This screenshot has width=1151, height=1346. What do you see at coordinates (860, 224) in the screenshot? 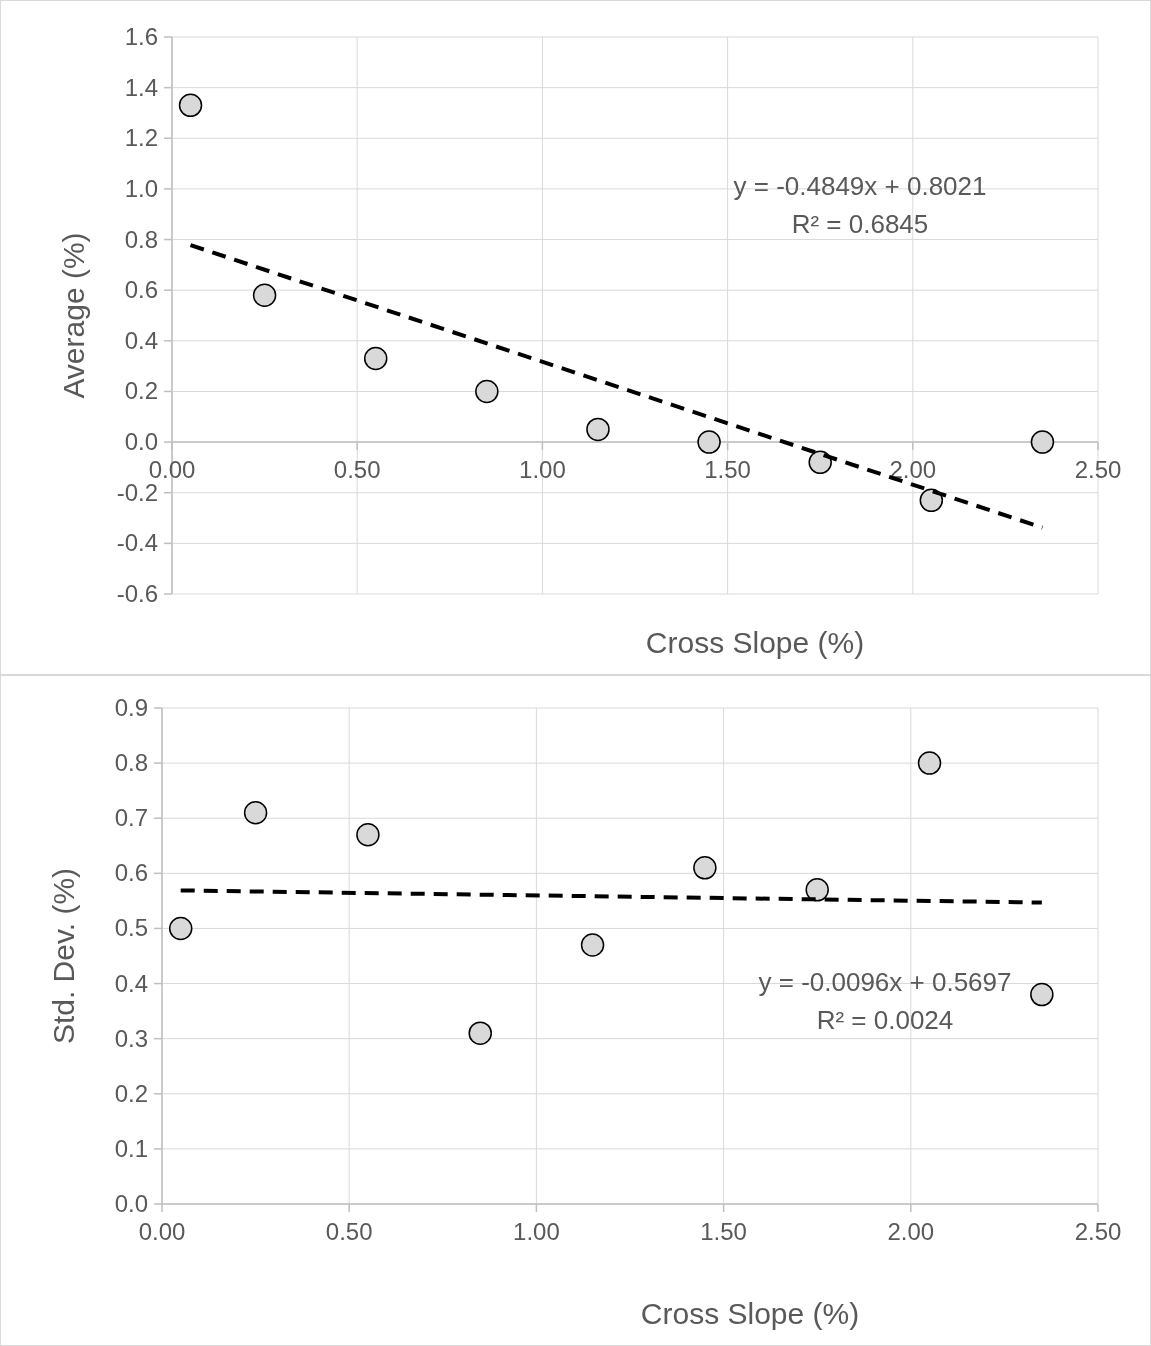
I see `annotation: R² = 0.6845` at bounding box center [860, 224].